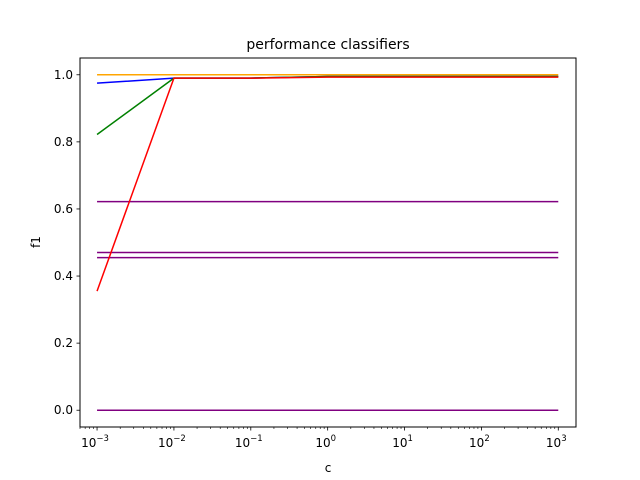 Image resolution: width=640 pixels, height=480 pixels. I want to click on x-tick-label-3: 10⁻¹, so click(249, 442).